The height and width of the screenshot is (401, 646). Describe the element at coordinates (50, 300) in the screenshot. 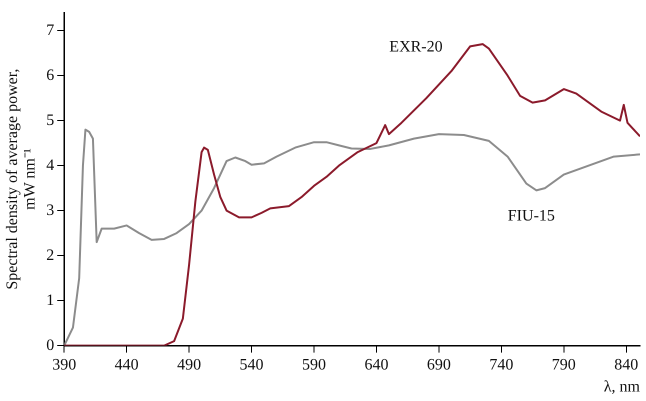

I see `y-tick-label: 1` at that location.